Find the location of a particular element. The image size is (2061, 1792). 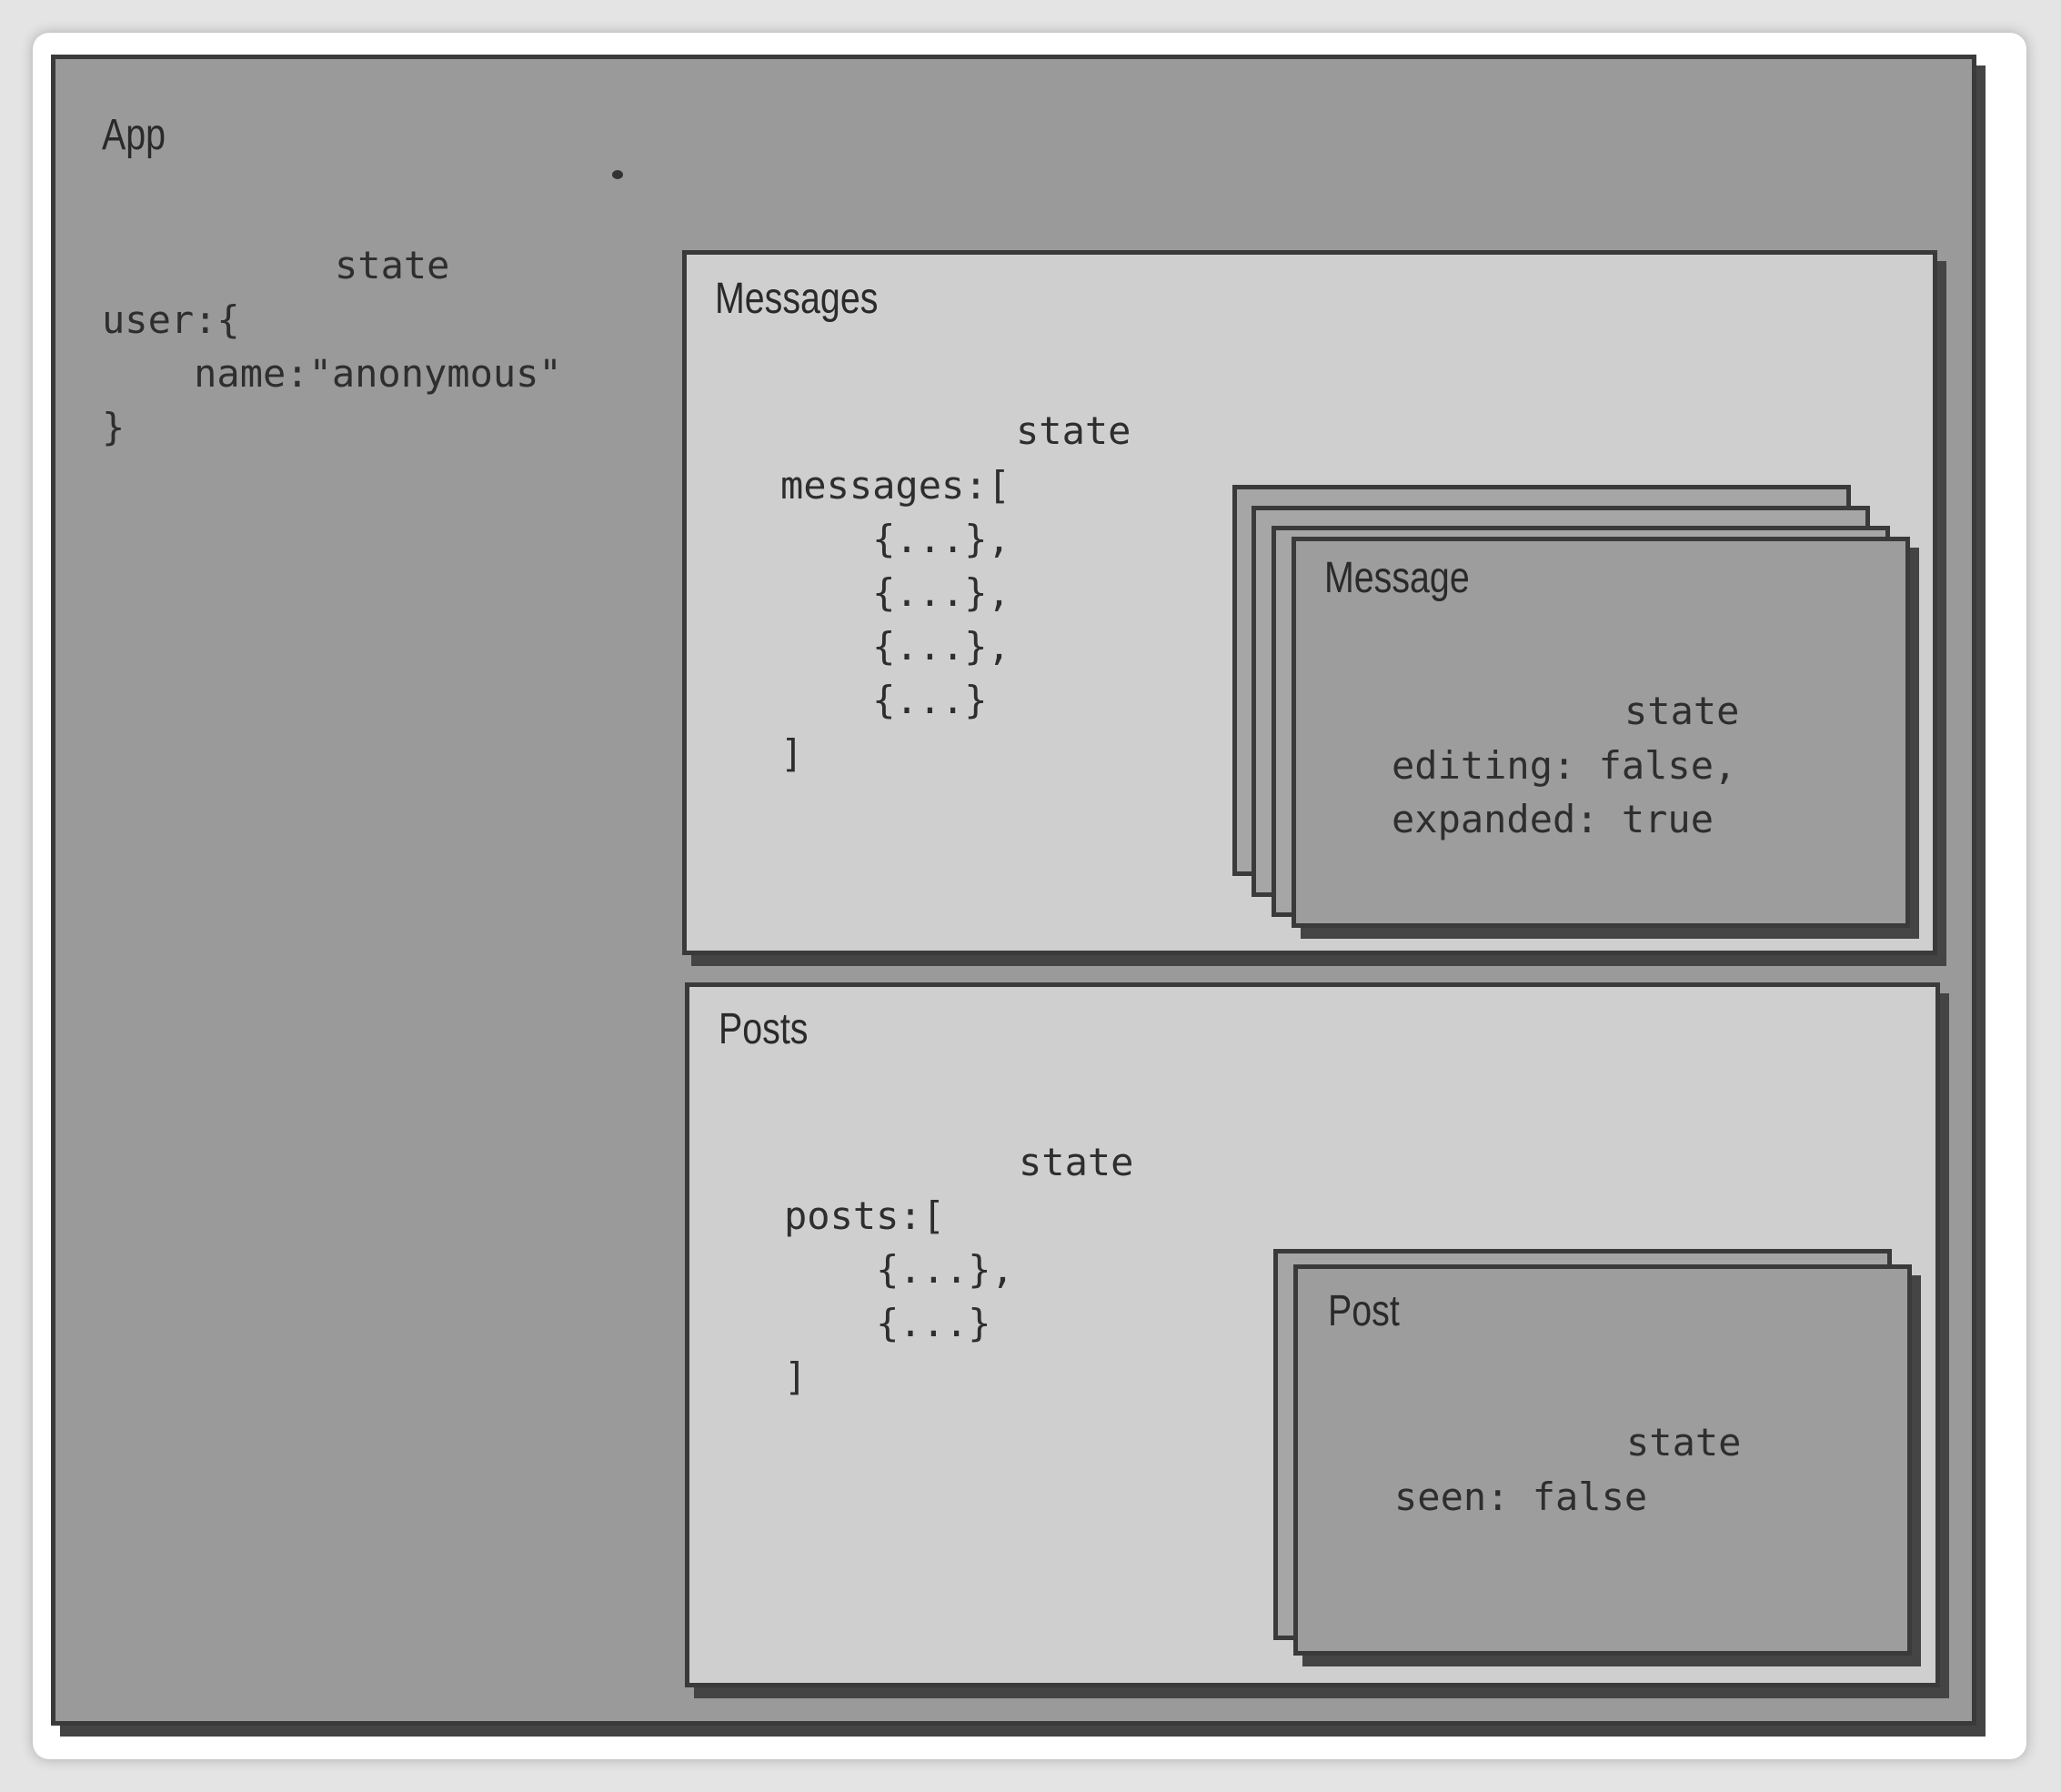

post-title: Post is located at coordinates (1364, 1311).